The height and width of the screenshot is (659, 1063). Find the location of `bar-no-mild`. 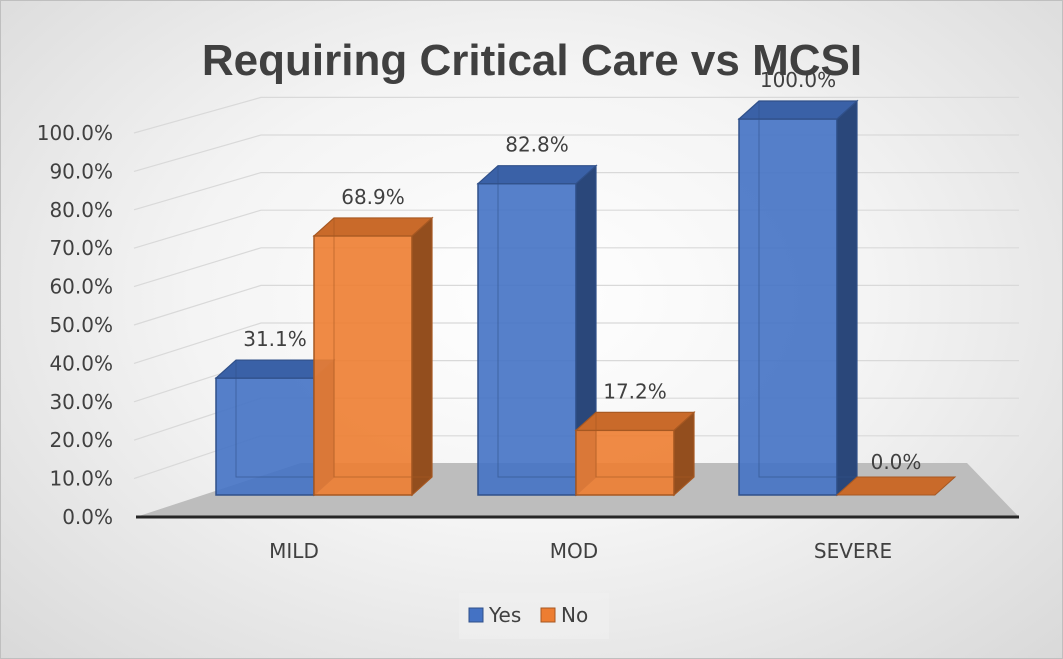

bar-no-mild is located at coordinates (373, 356).